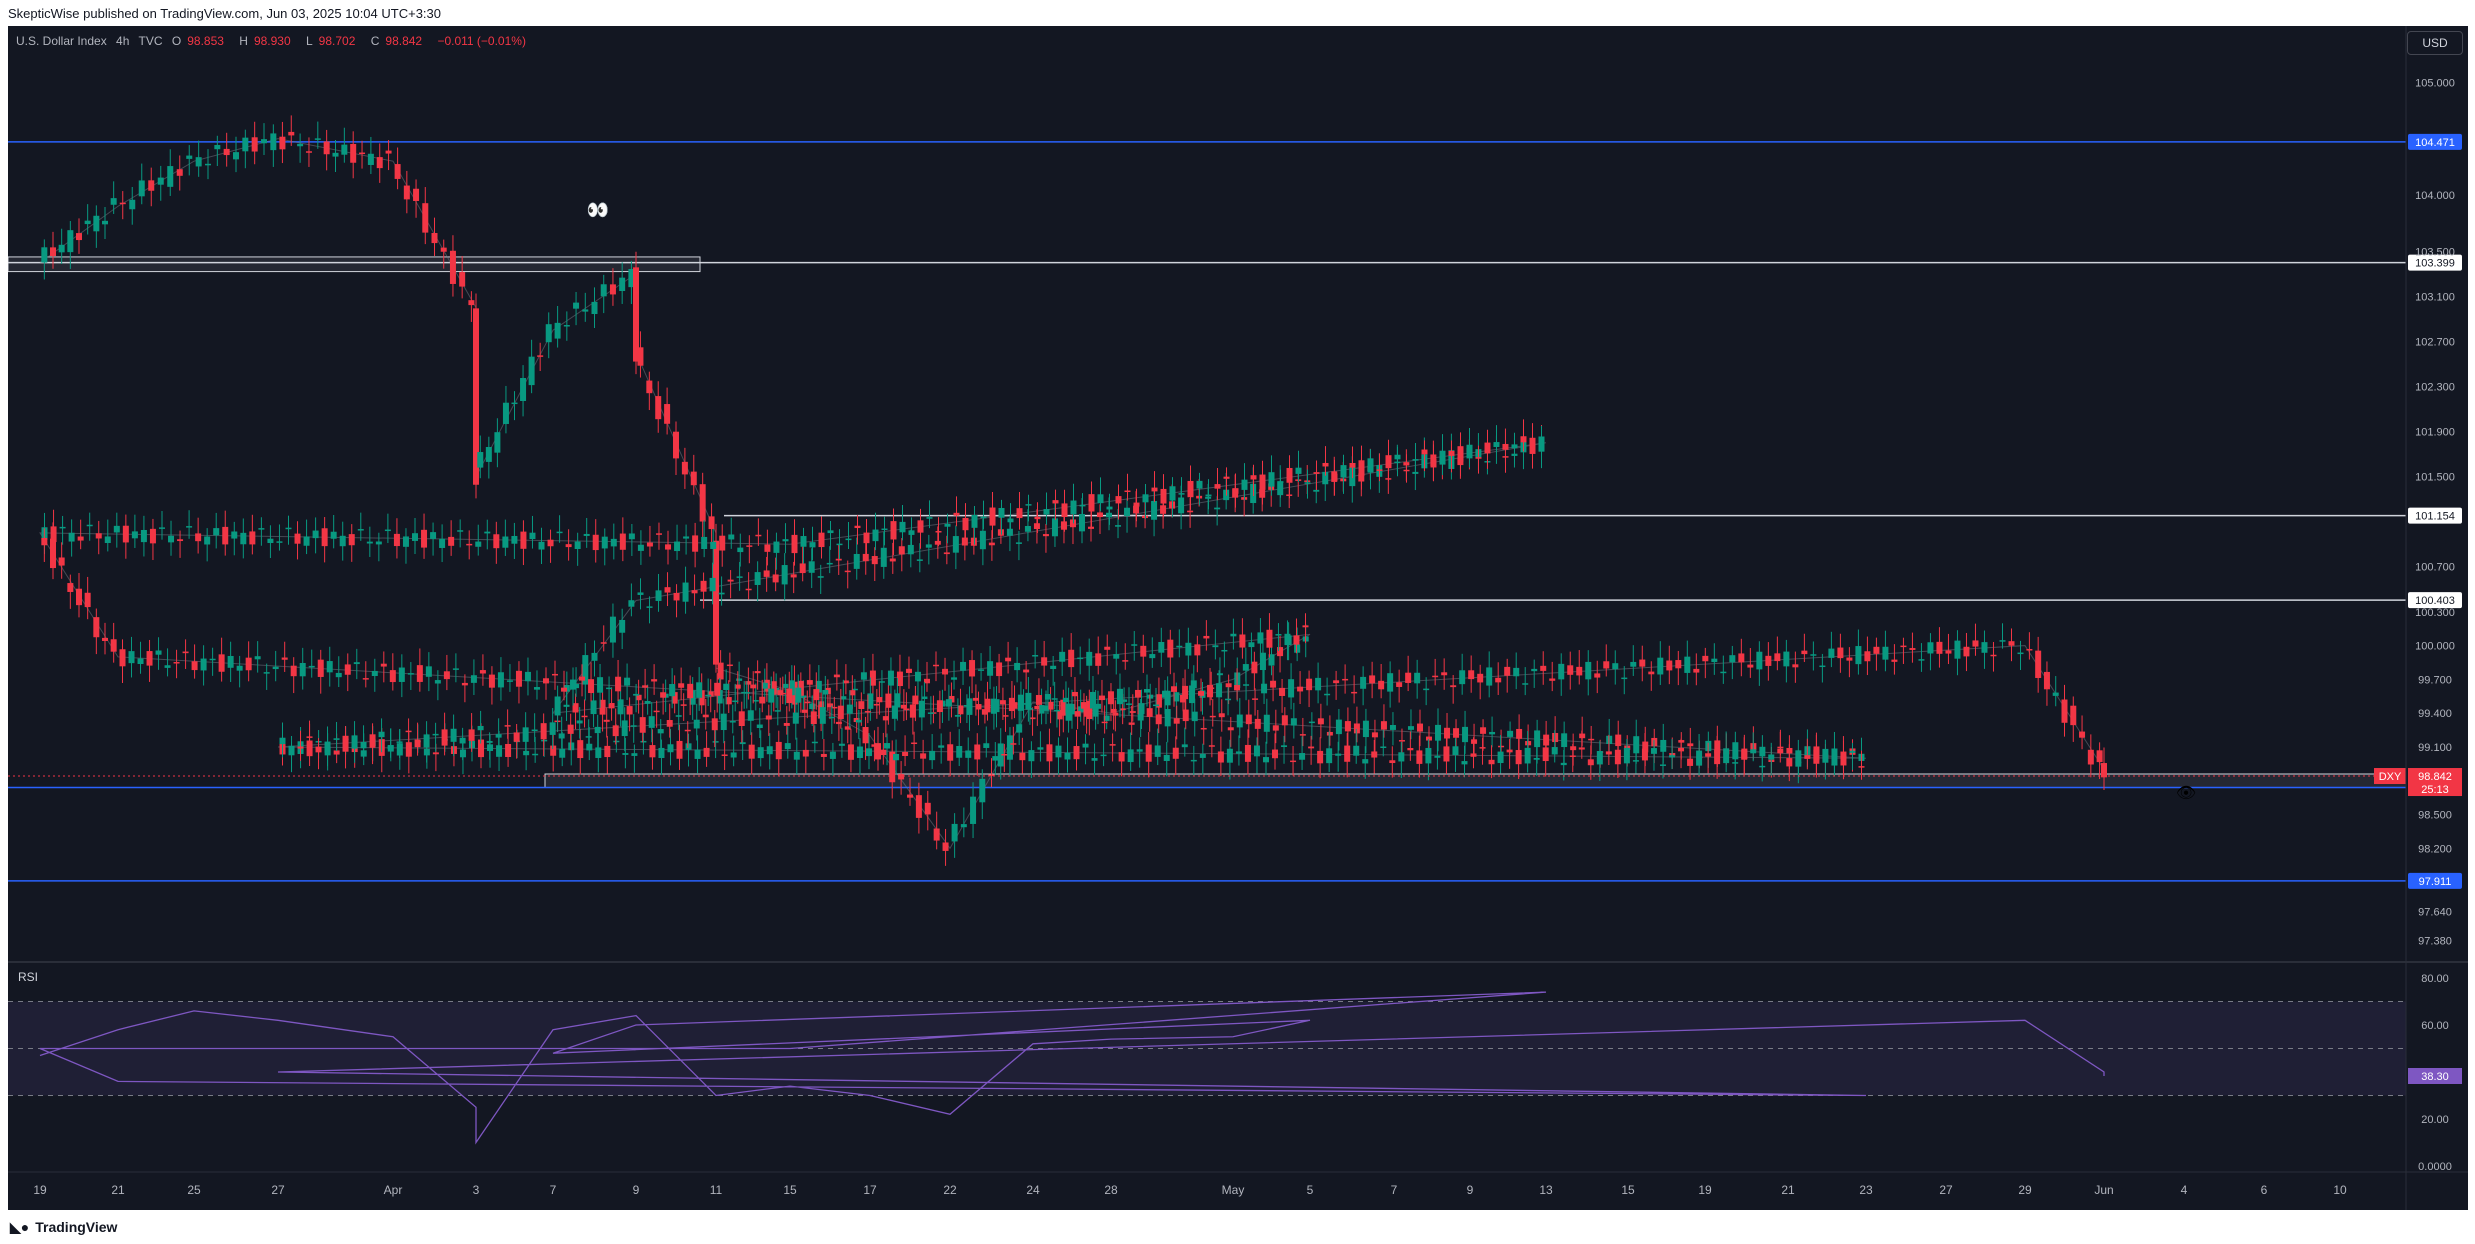  Describe the element at coordinates (278, 1190) in the screenshot. I see `time-tick: 27` at that location.